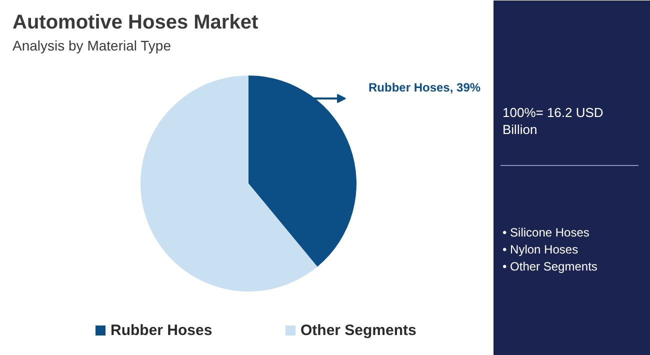 The image size is (650, 355). Describe the element at coordinates (161, 330) in the screenshot. I see `legend-label: Rubber Hoses` at that location.